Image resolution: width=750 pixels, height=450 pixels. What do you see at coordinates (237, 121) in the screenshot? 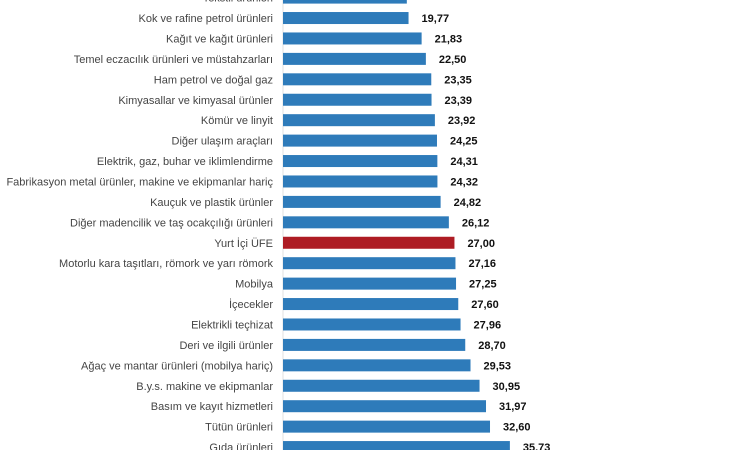
I see `category-label: Kömür ve linyit` at bounding box center [237, 121].